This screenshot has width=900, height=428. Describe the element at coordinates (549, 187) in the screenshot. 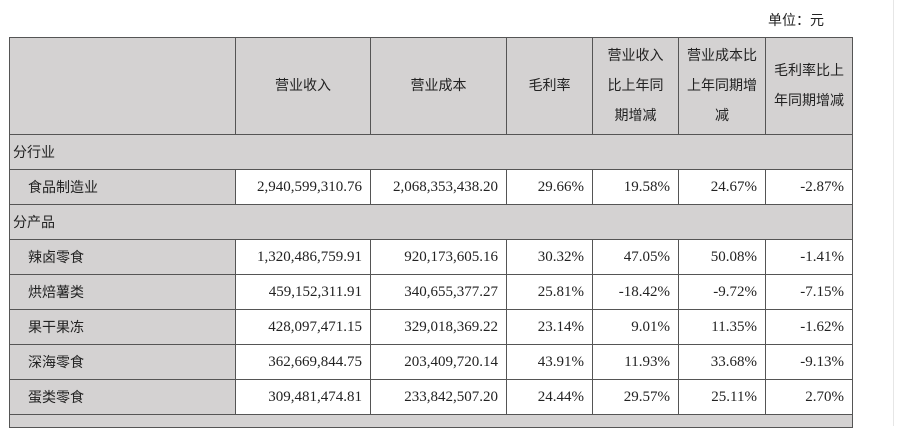

I see `value-cell: 29.66%` at that location.